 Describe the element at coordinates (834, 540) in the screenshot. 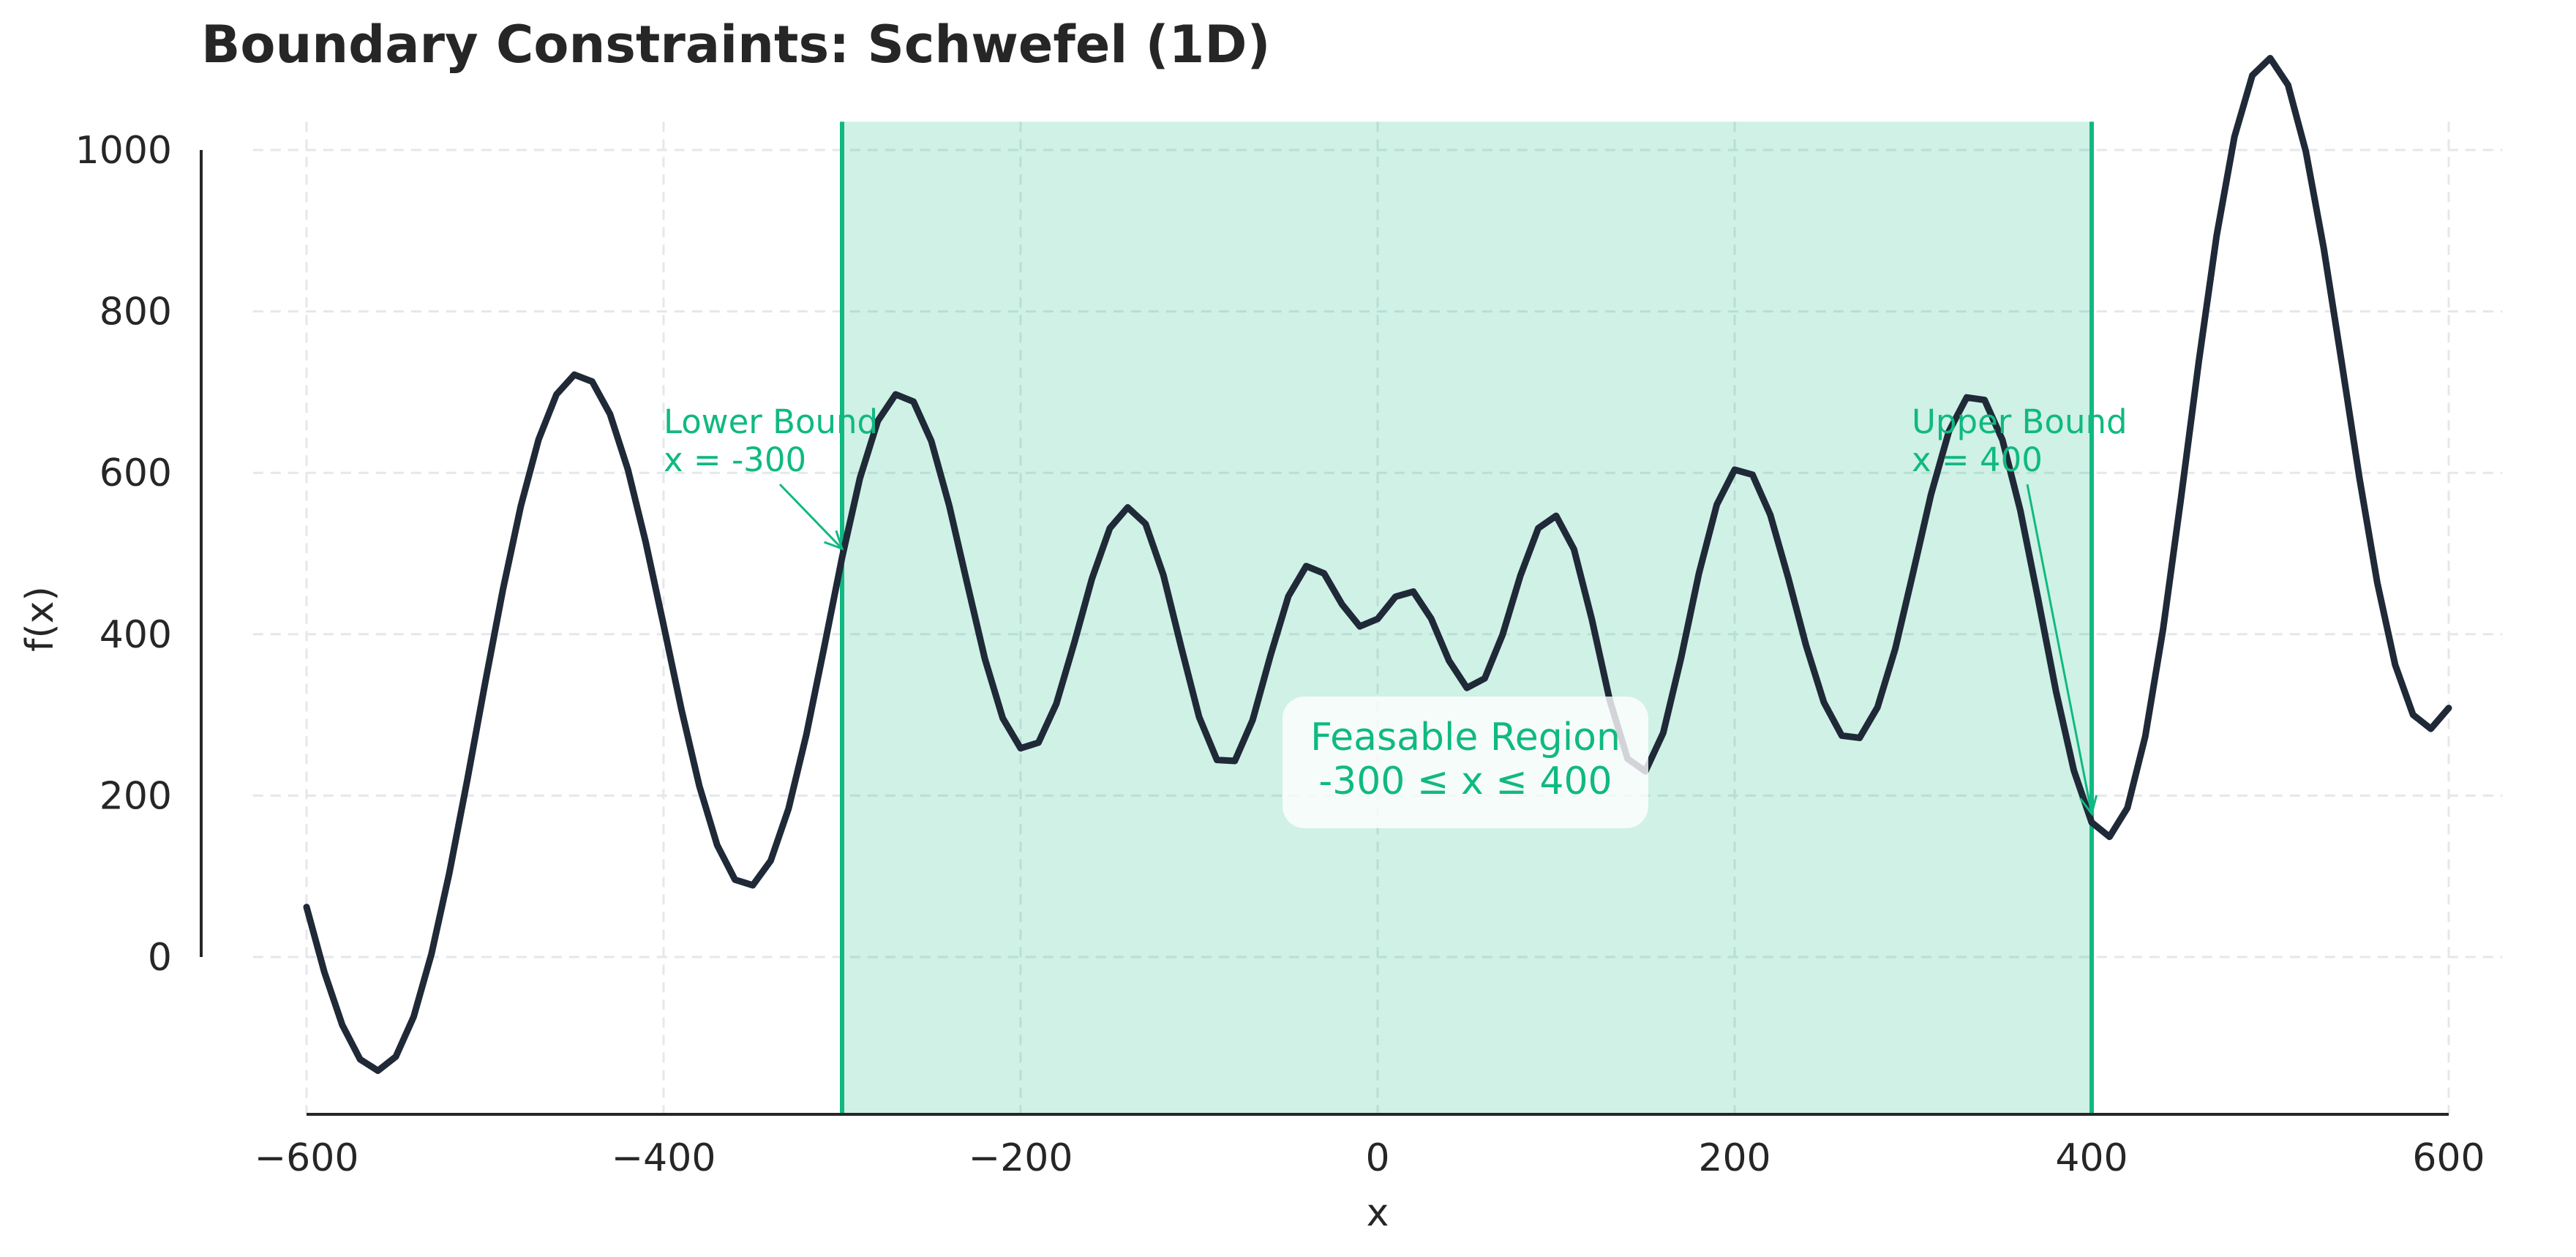

I see `lower-bound-arrowhead` at that location.